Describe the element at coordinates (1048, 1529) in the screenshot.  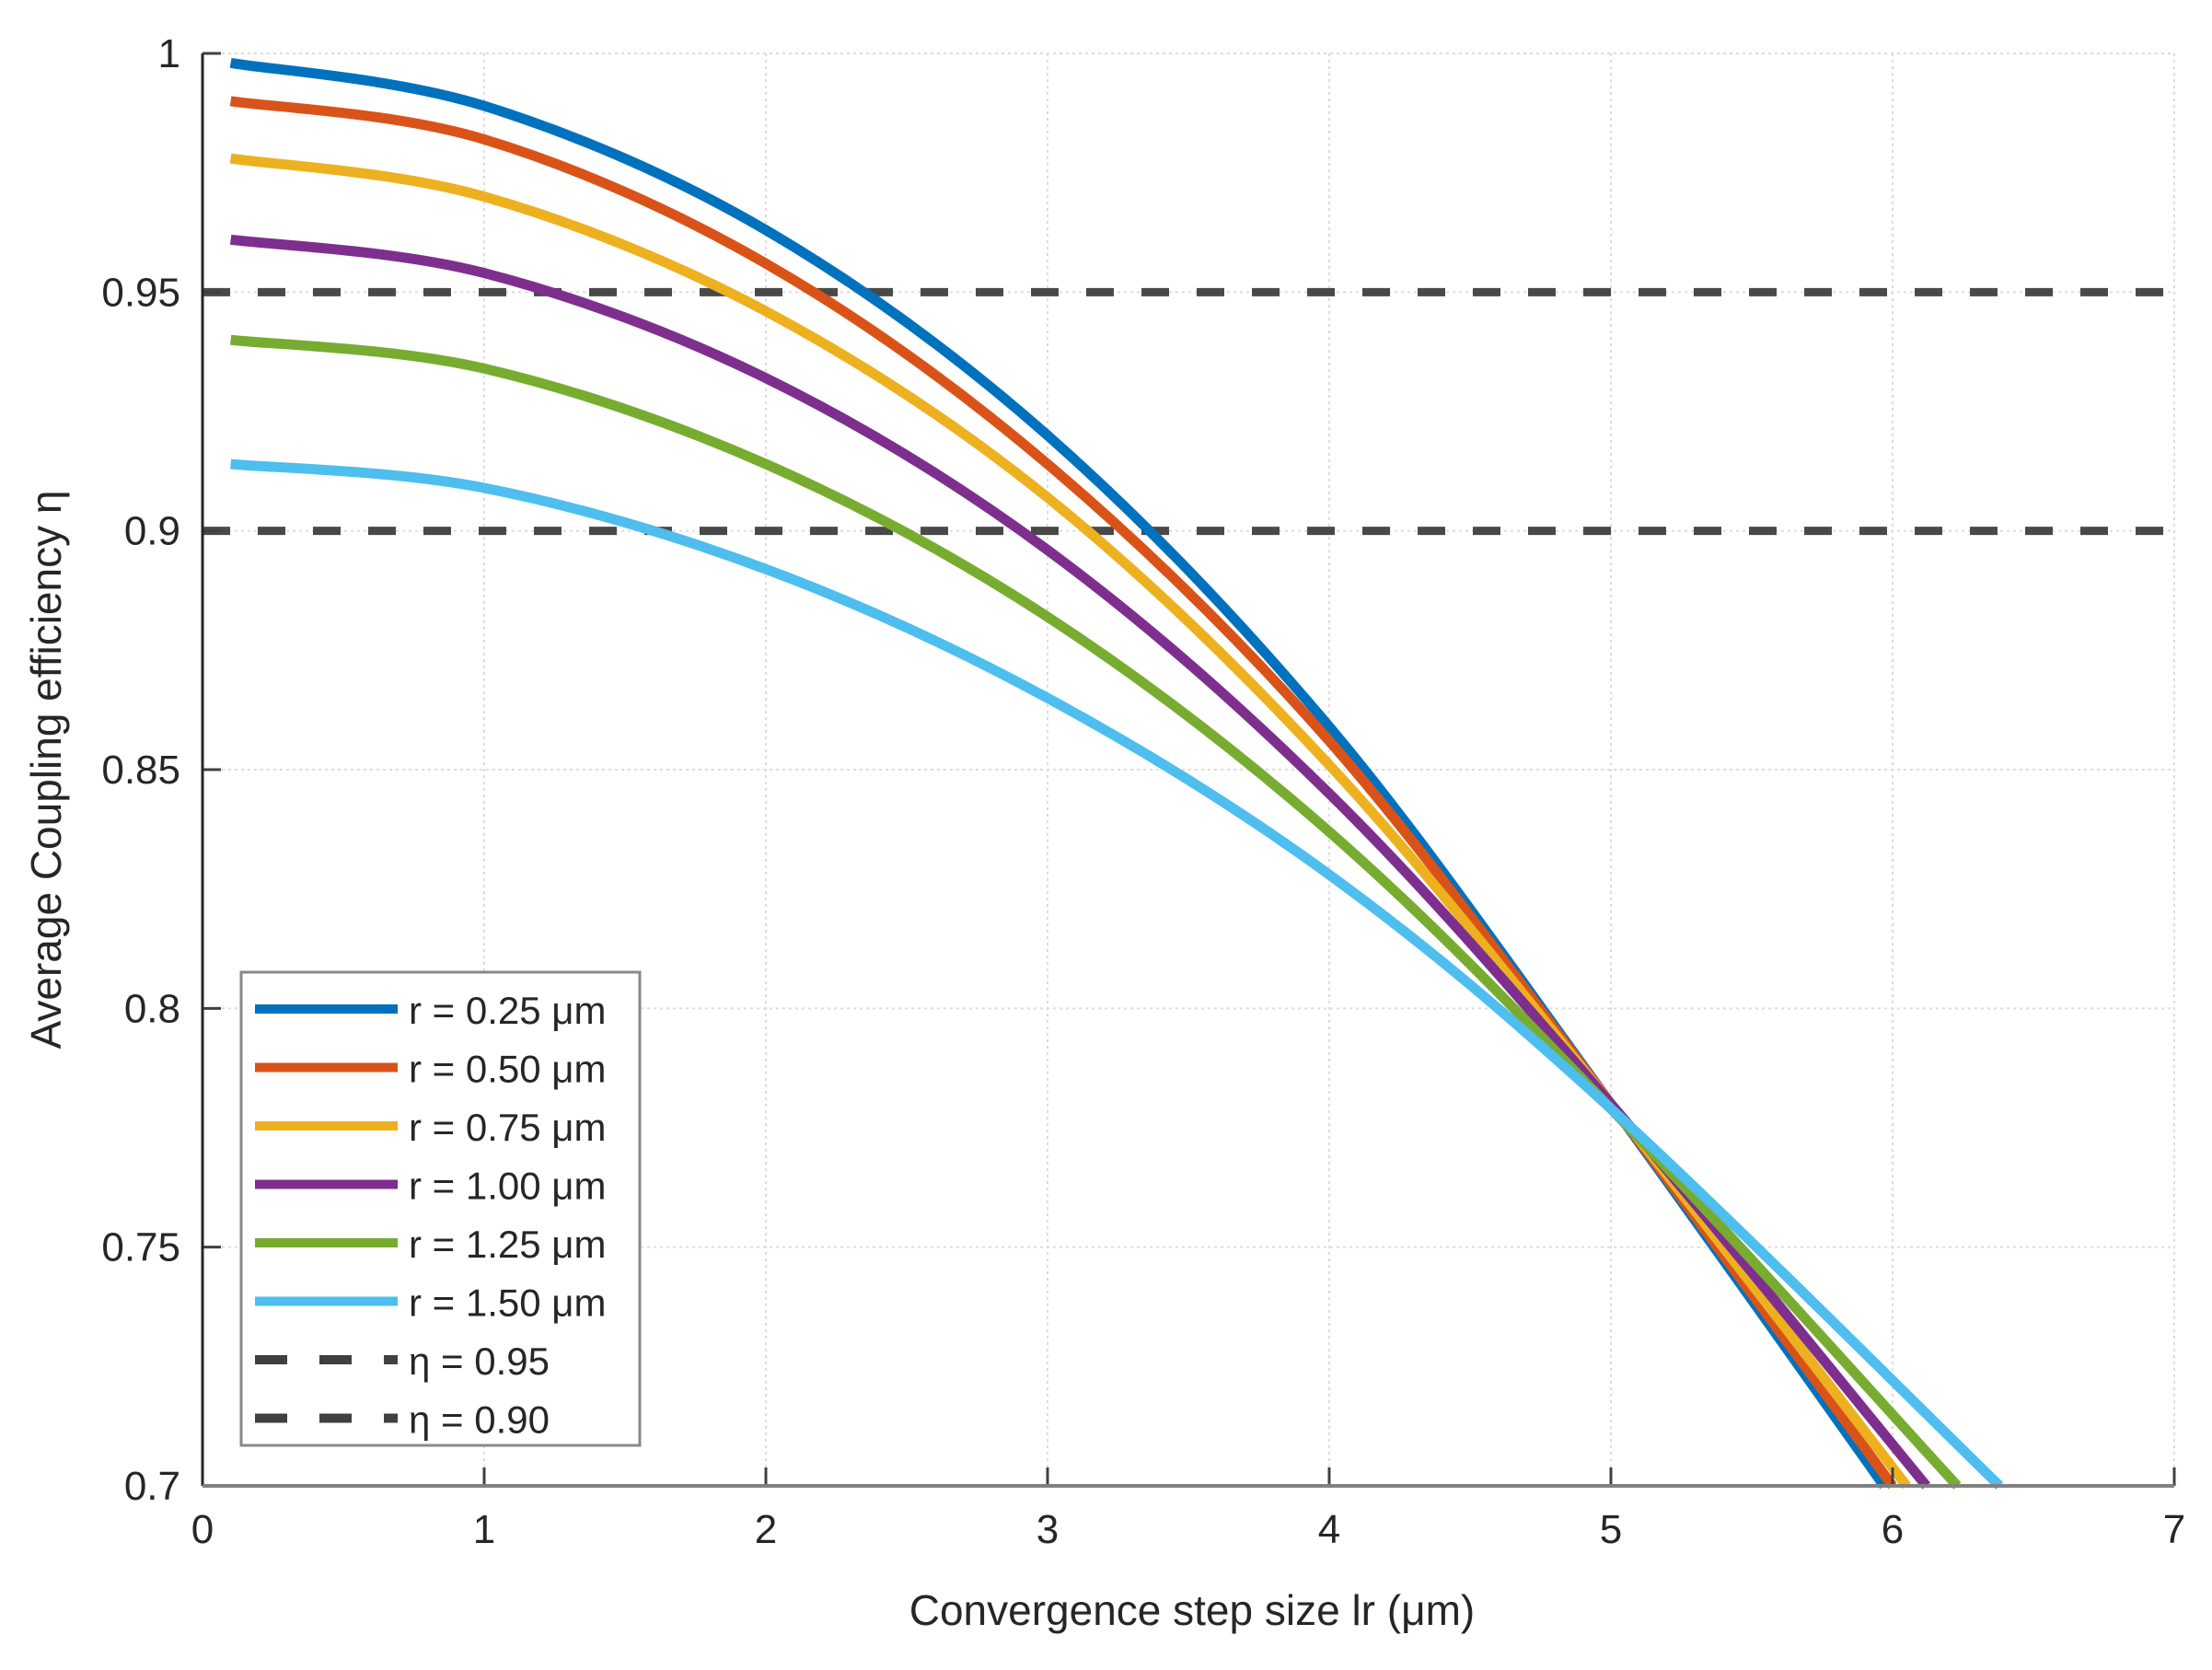
I see `x-tick-label: 3` at that location.